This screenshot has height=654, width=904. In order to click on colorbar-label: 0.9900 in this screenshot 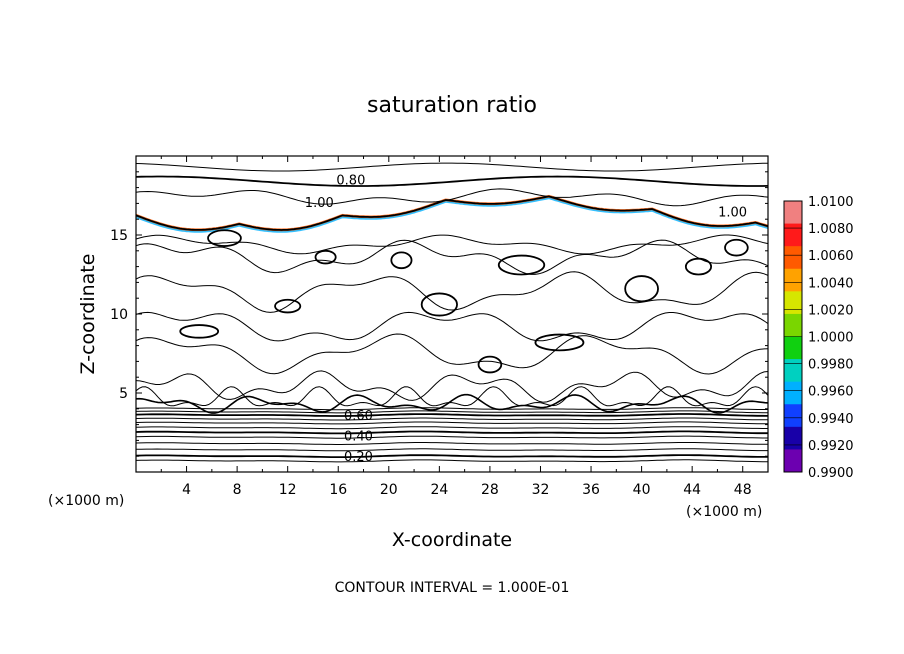, I will do `click(831, 473)`.